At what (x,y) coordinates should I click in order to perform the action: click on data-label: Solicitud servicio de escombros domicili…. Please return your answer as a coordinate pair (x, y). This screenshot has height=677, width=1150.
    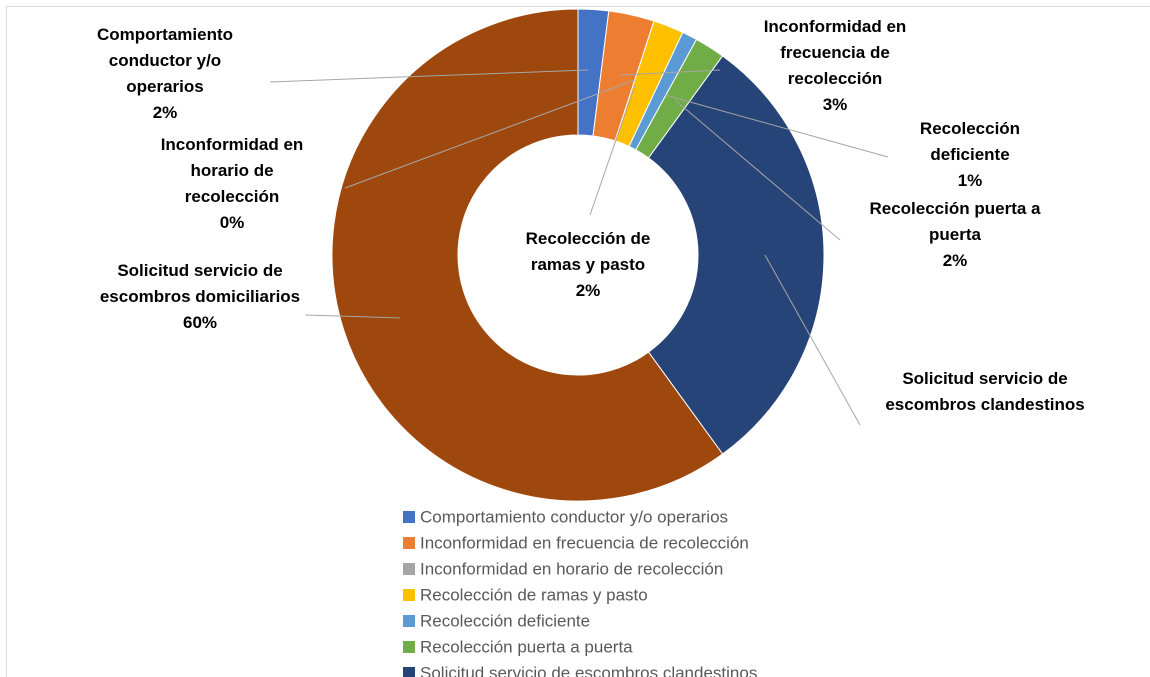
    Looking at the image, I should click on (200, 297).